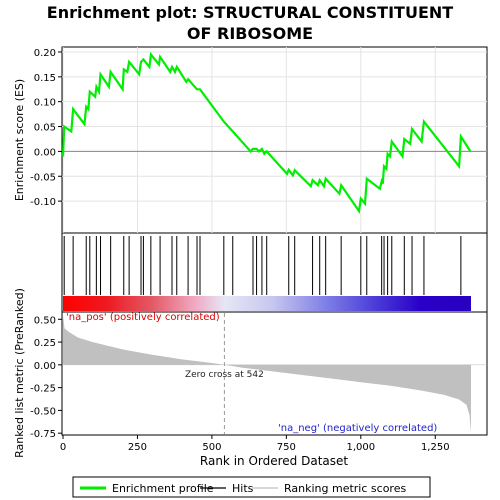  I want to click on metric-y-tick-label: -0.25, so click(43, 389).